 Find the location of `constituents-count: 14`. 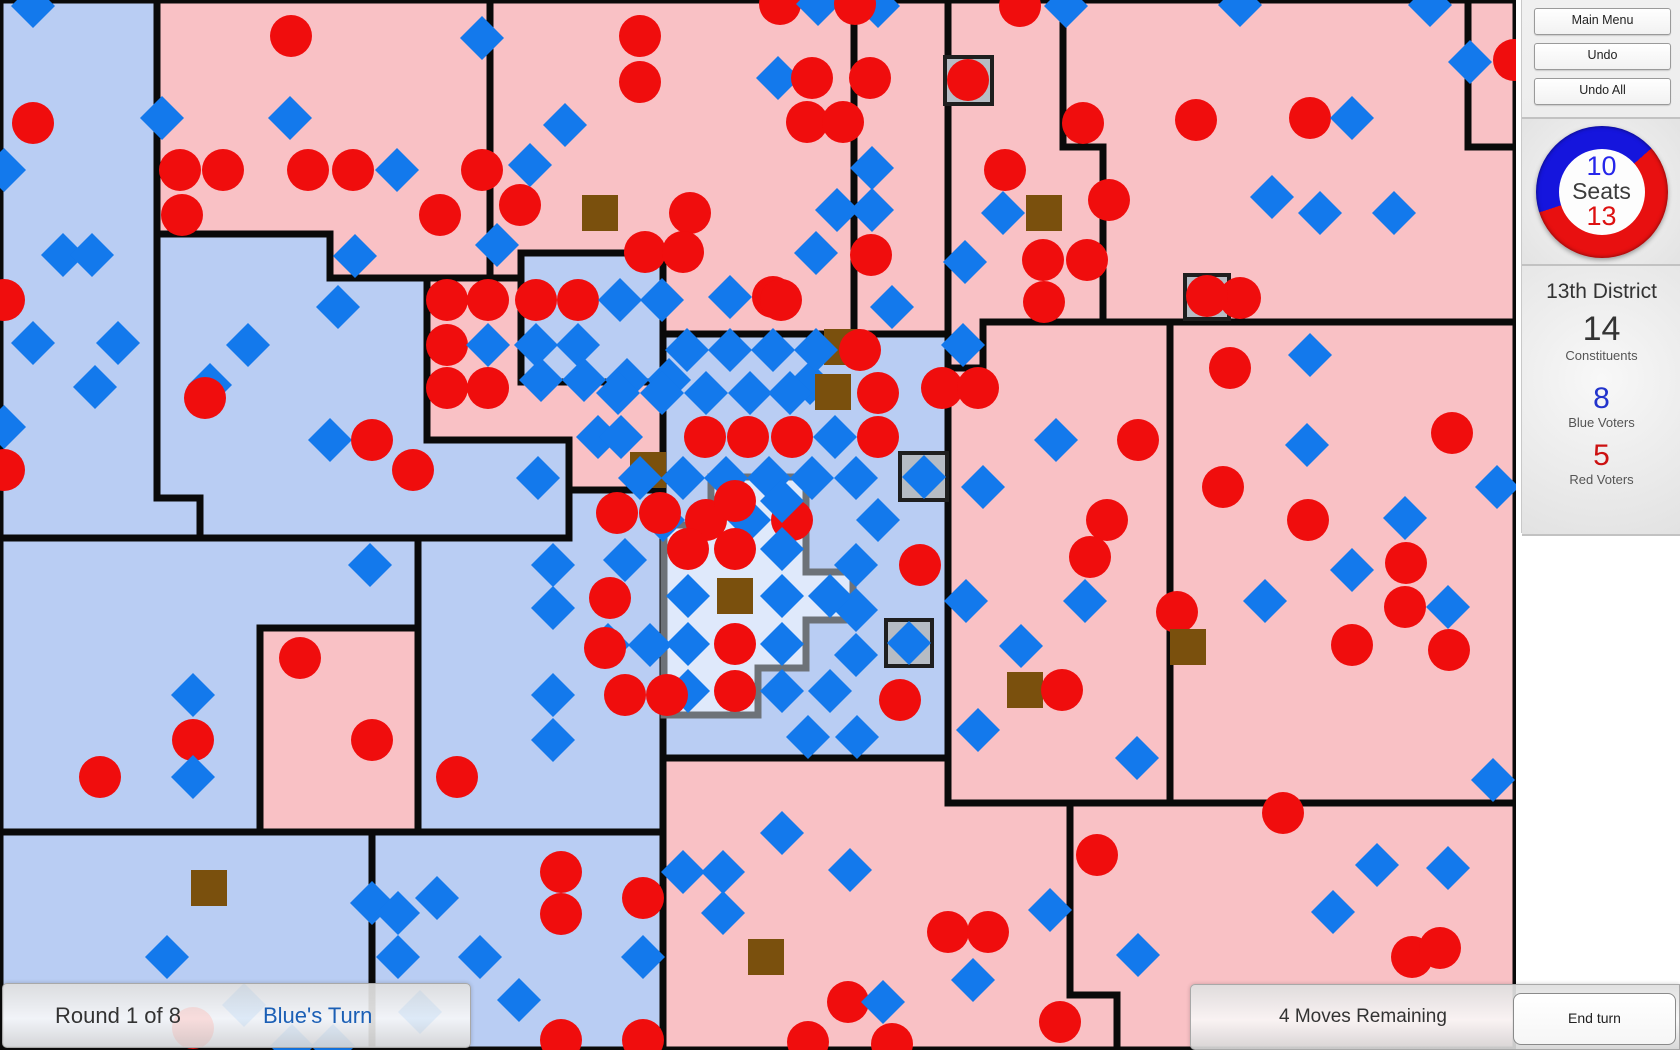

constituents-count: 14 is located at coordinates (1601, 329).